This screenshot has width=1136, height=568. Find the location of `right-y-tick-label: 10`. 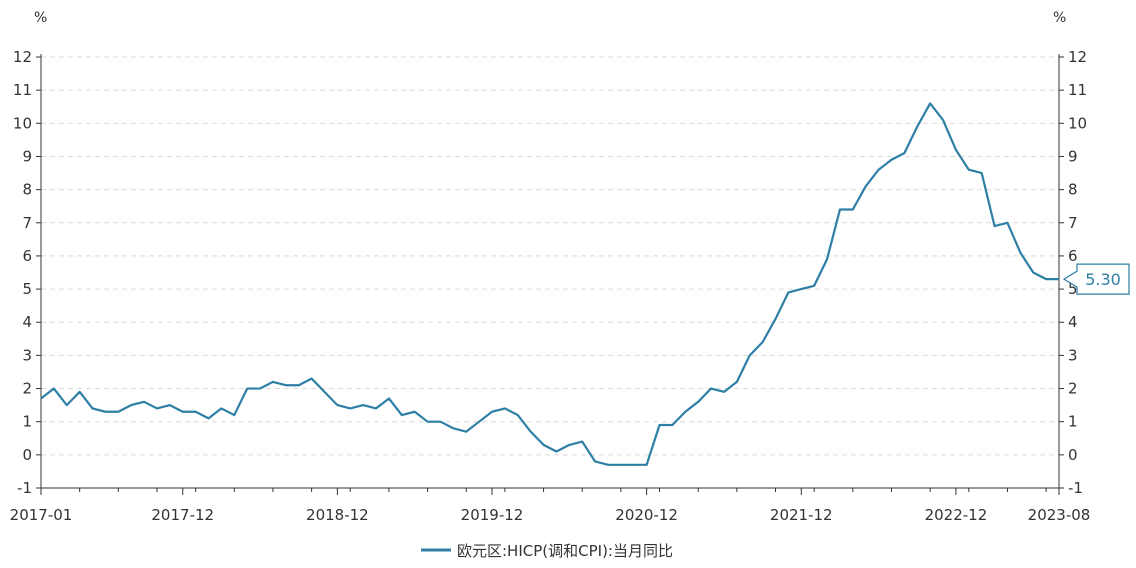

right-y-tick-label: 10 is located at coordinates (1077, 123).